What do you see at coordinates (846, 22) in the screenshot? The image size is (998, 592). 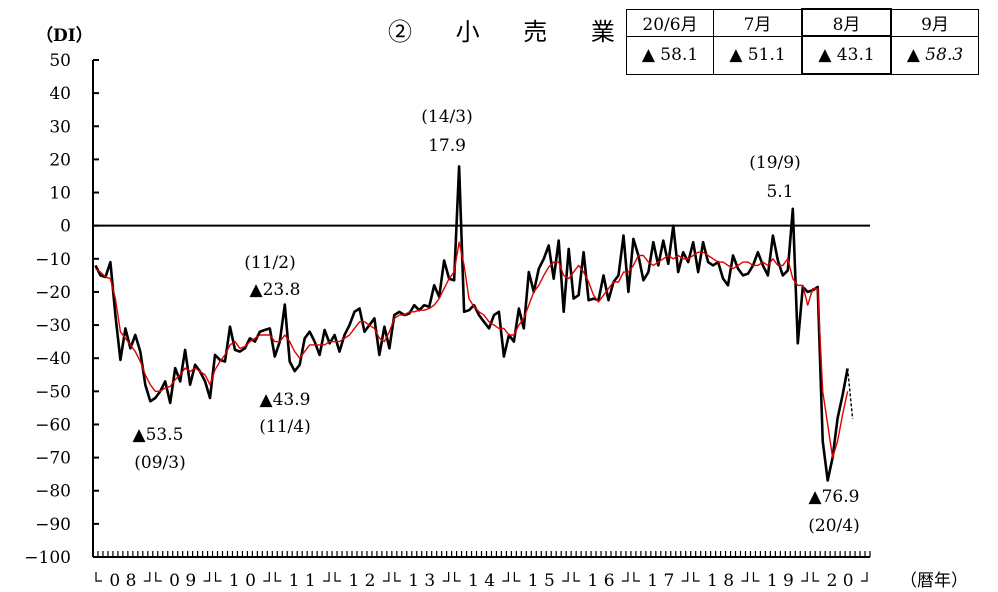 I see `summary-header-aug: 8月` at bounding box center [846, 22].